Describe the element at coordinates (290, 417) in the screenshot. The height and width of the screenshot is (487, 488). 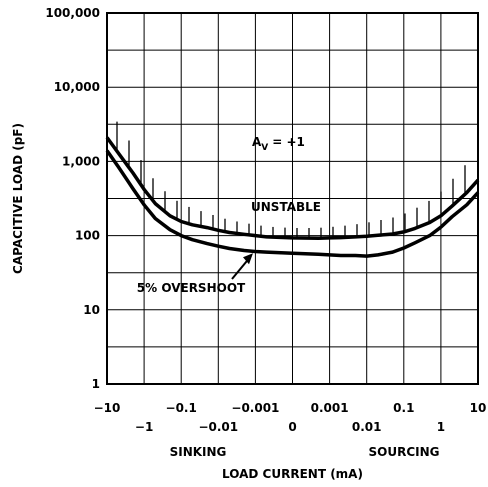
I see `x-tick-labels: −10 −0.1 −0.001 0.001 0.1 10 −1 −0.01 0 0.01 1` at that location.